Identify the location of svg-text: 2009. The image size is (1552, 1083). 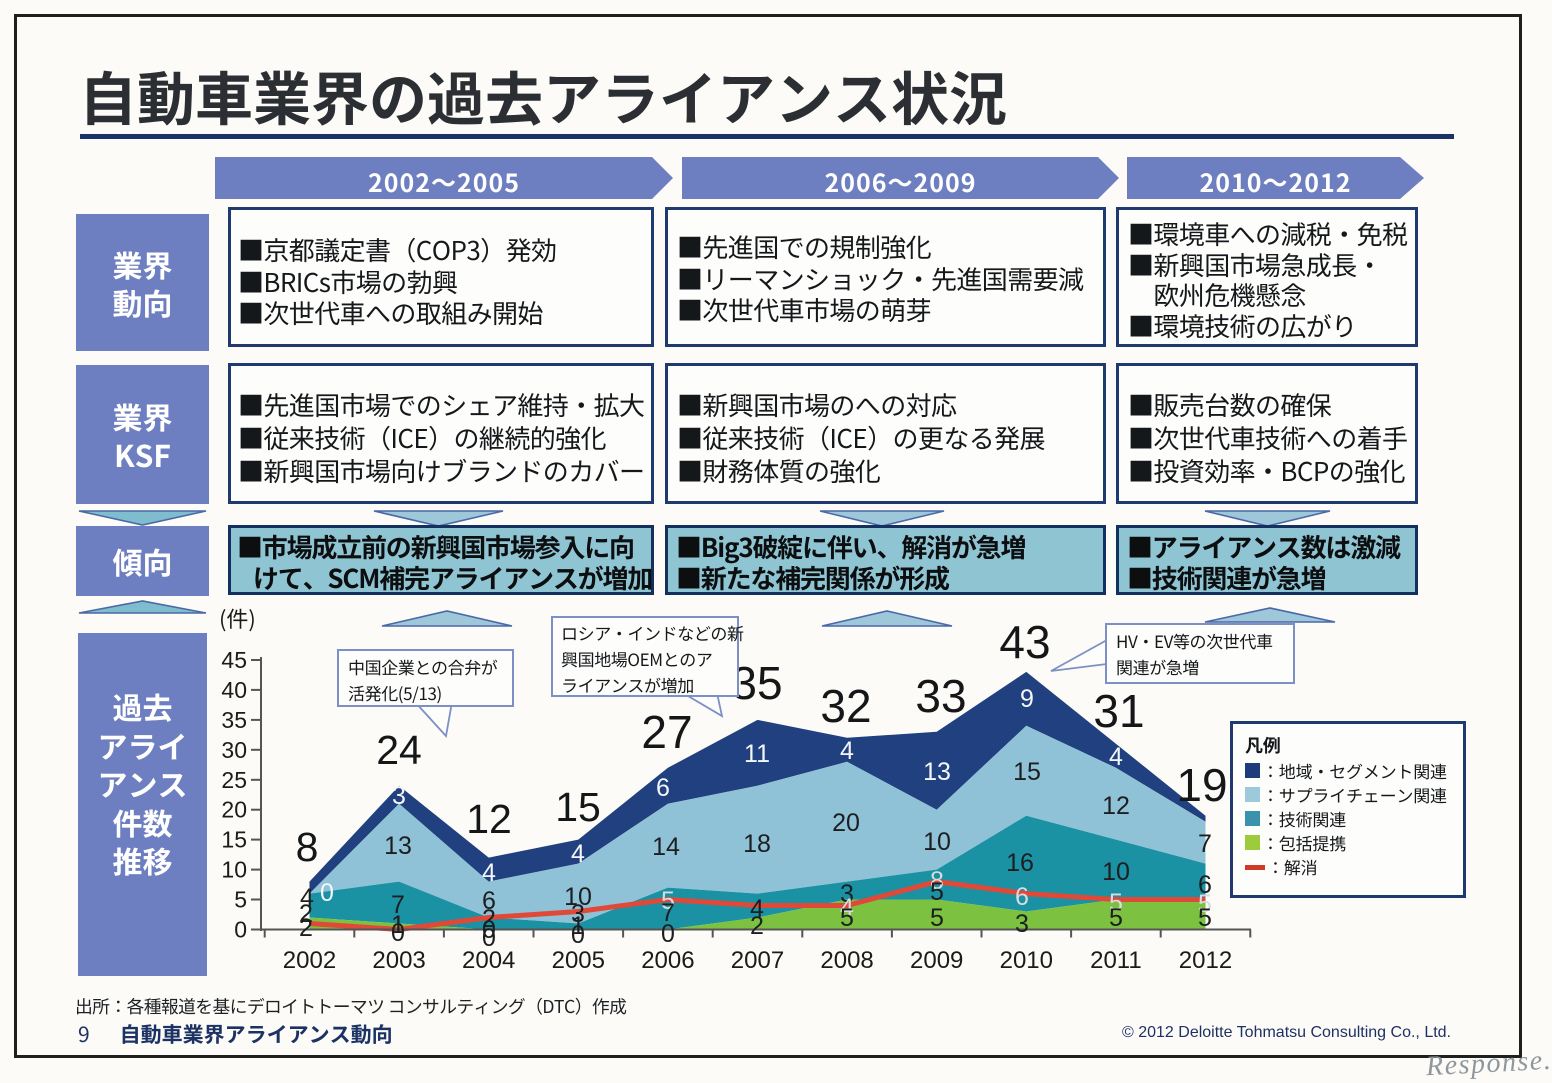
(936, 960).